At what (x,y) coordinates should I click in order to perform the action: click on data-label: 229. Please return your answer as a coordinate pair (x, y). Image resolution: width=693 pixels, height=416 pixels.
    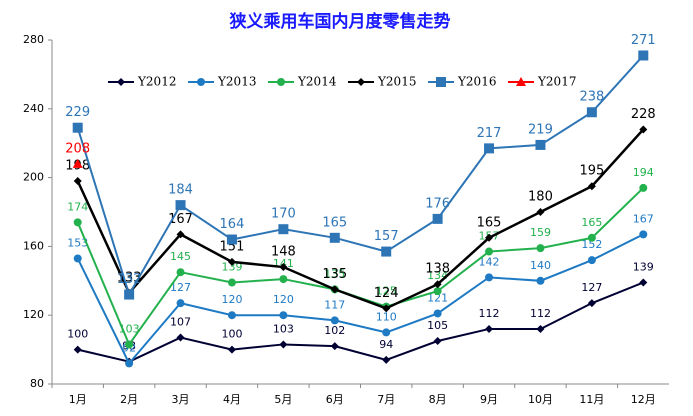
    Looking at the image, I should click on (77, 112).